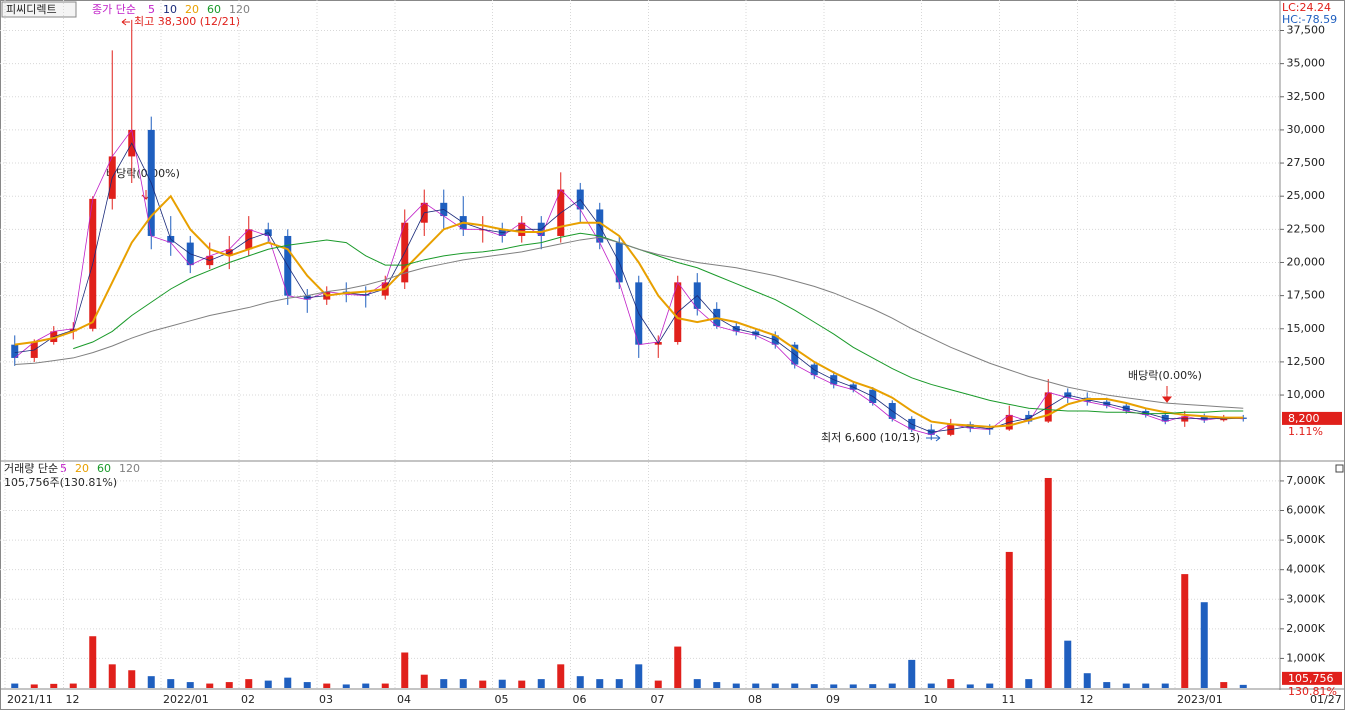 The width and height of the screenshot is (1345, 710). I want to click on y-tick-label: 4,000K, so click(1305, 569).